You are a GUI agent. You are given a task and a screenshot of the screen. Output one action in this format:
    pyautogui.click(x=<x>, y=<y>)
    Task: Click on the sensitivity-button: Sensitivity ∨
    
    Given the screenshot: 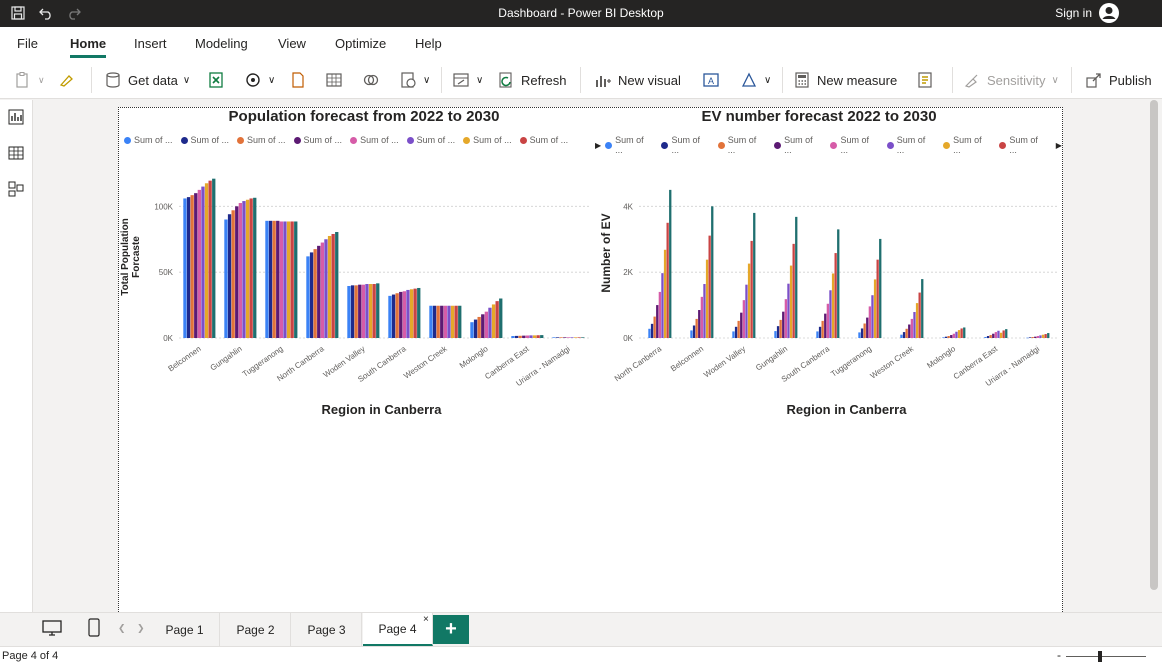 What is the action you would take?
    pyautogui.click(x=1011, y=80)
    